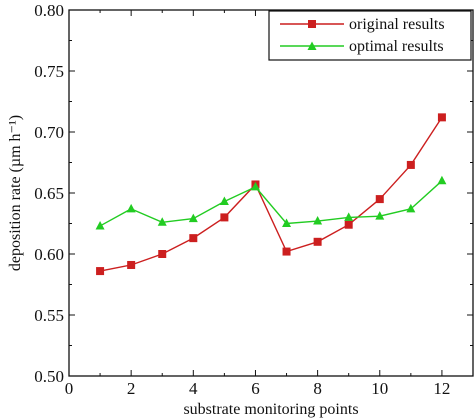  What do you see at coordinates (49, 254) in the screenshot?
I see `y-tick-label: 0.60` at bounding box center [49, 254].